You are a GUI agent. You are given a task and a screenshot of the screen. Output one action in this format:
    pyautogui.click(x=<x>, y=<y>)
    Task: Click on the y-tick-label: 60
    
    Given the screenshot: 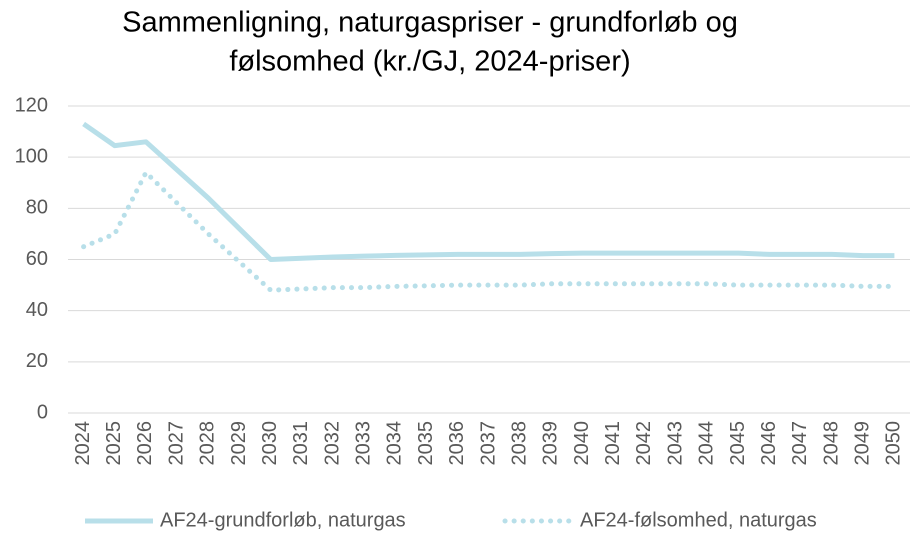 What is the action you would take?
    pyautogui.click(x=37, y=259)
    